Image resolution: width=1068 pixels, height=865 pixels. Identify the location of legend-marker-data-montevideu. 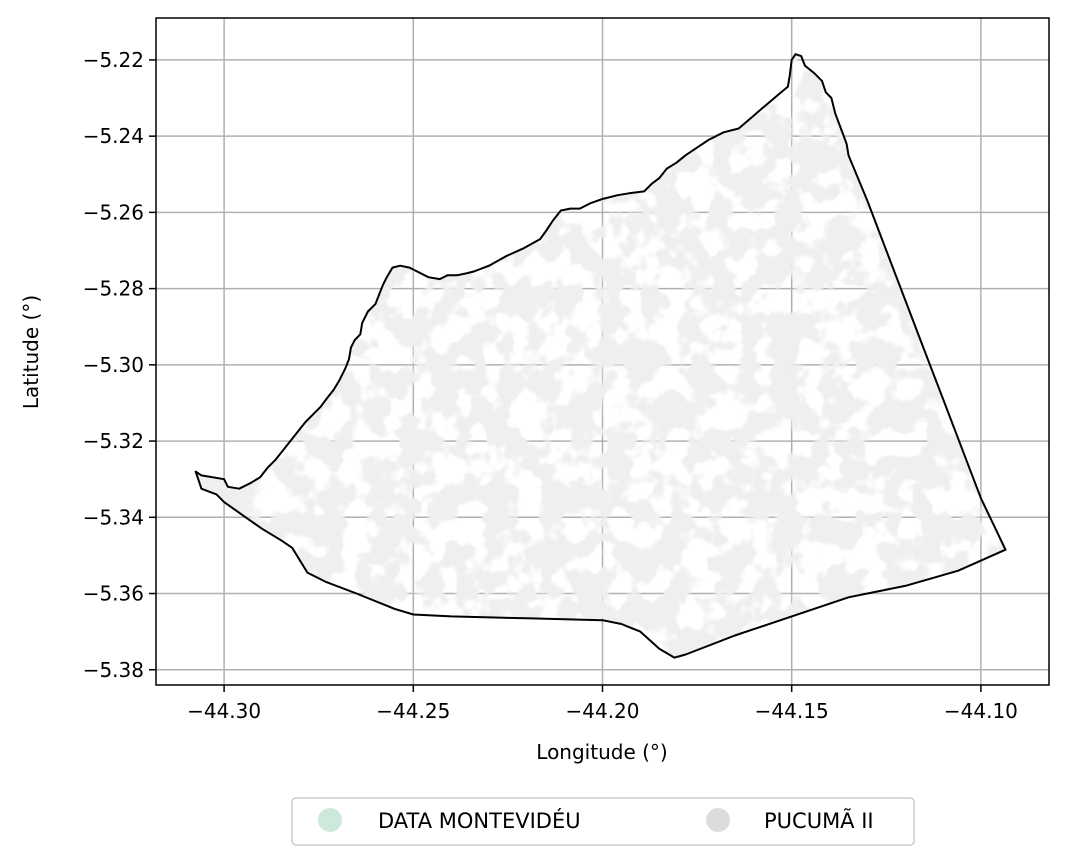
(330, 820).